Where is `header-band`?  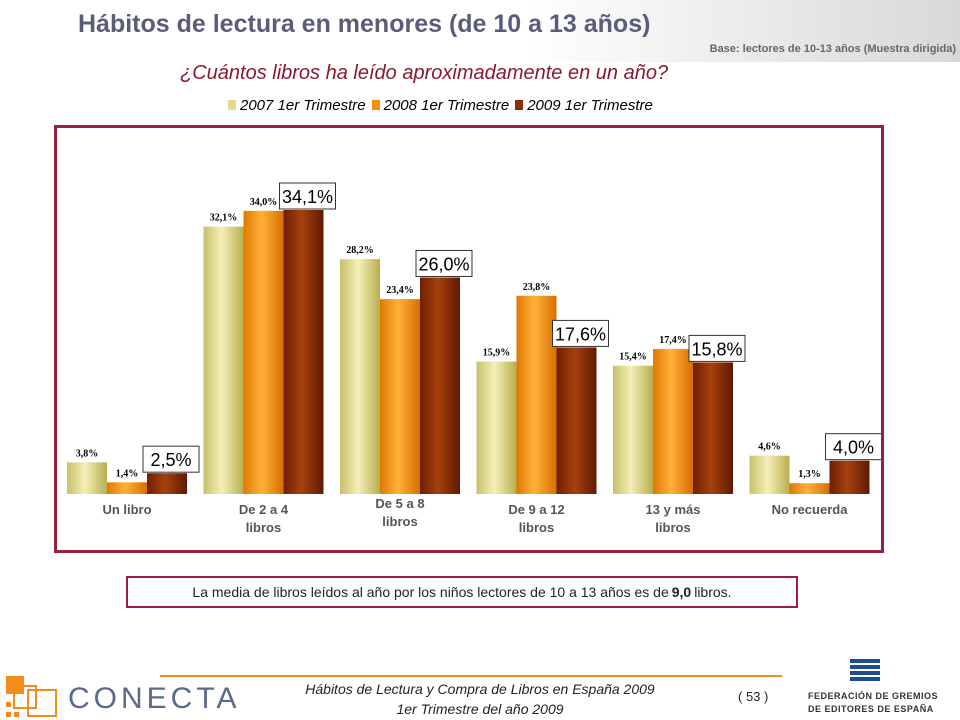 header-band is located at coordinates (480, 31).